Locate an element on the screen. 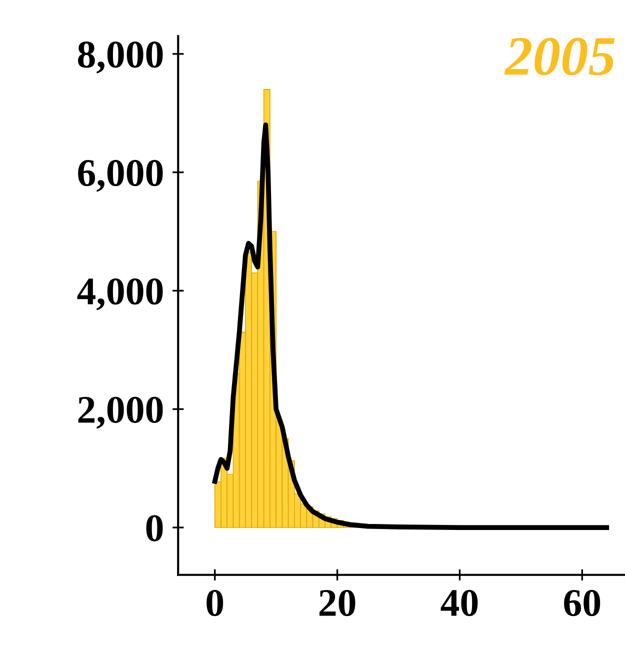 The image size is (625, 657). x-tick-label: 20 is located at coordinates (337, 603).